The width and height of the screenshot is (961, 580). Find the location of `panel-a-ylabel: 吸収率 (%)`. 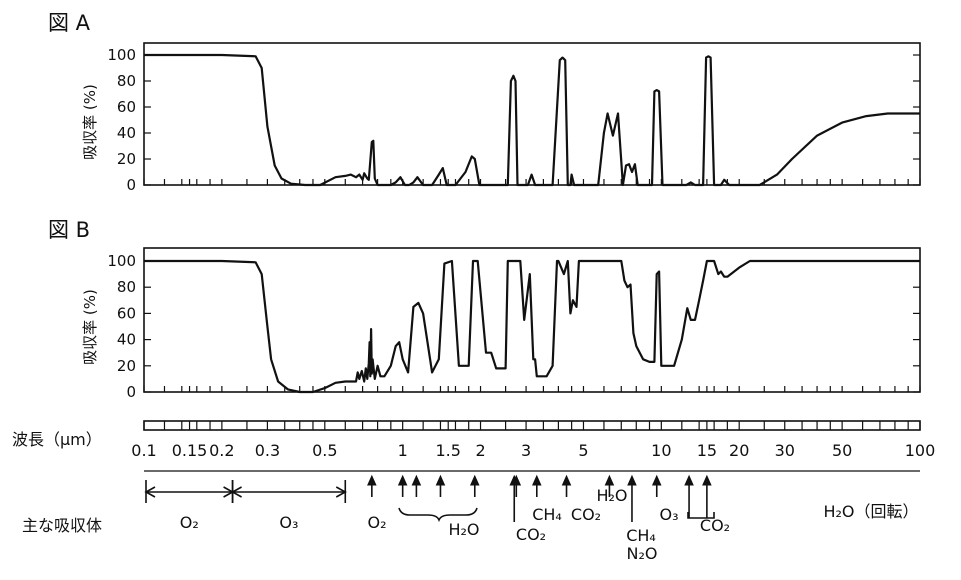

panel-a-ylabel: 吸収率 (%) is located at coordinates (90, 122).